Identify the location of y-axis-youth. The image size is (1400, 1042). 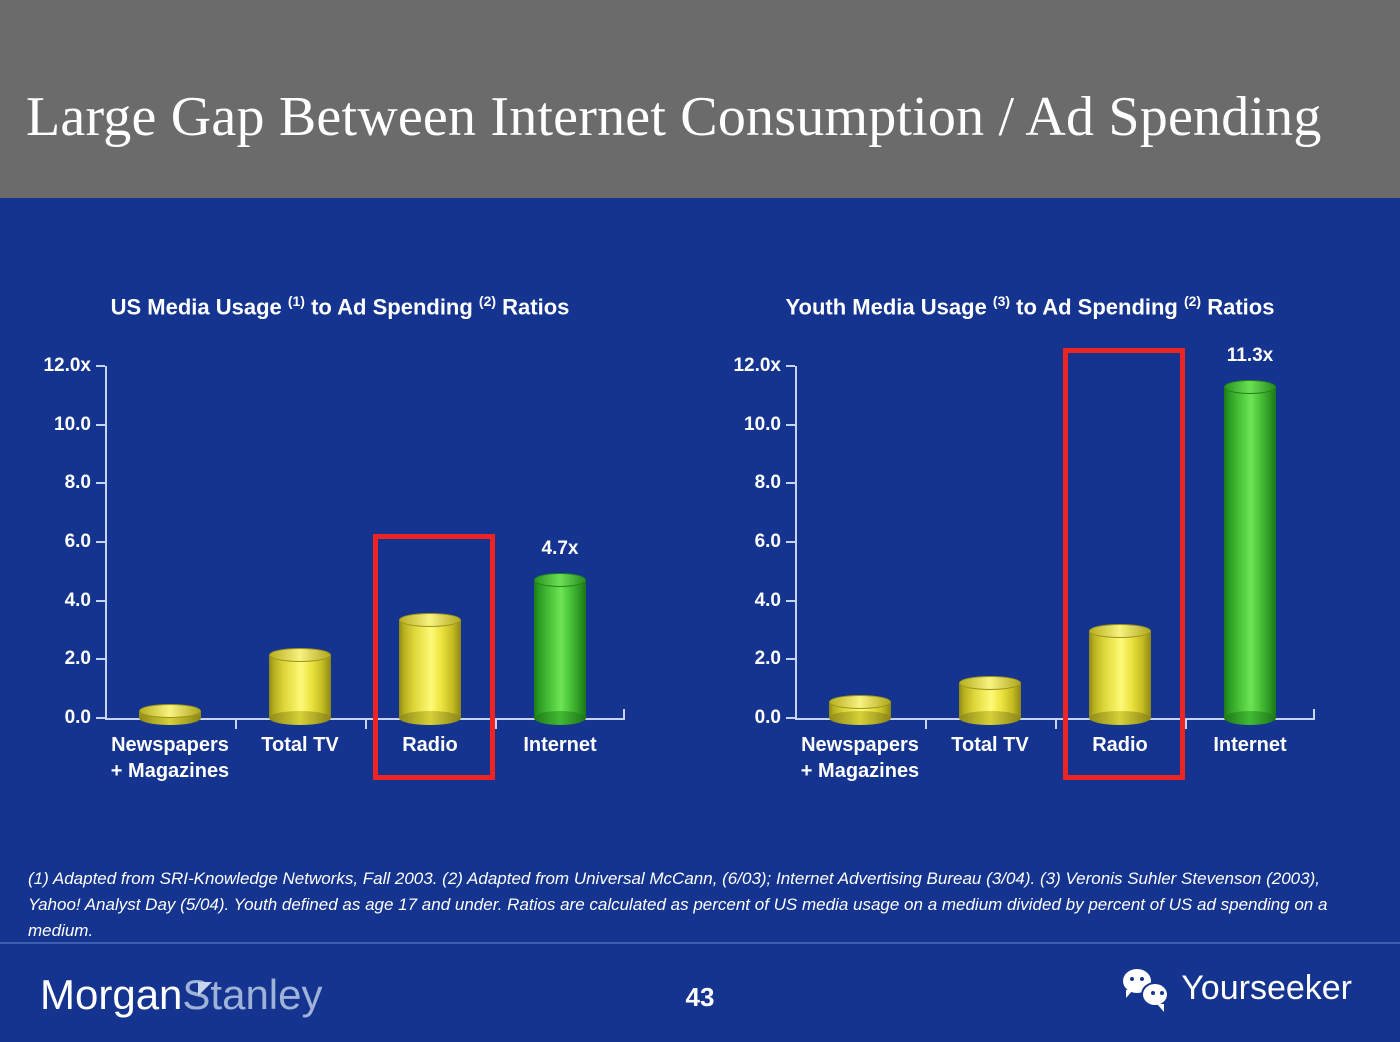
(796, 542).